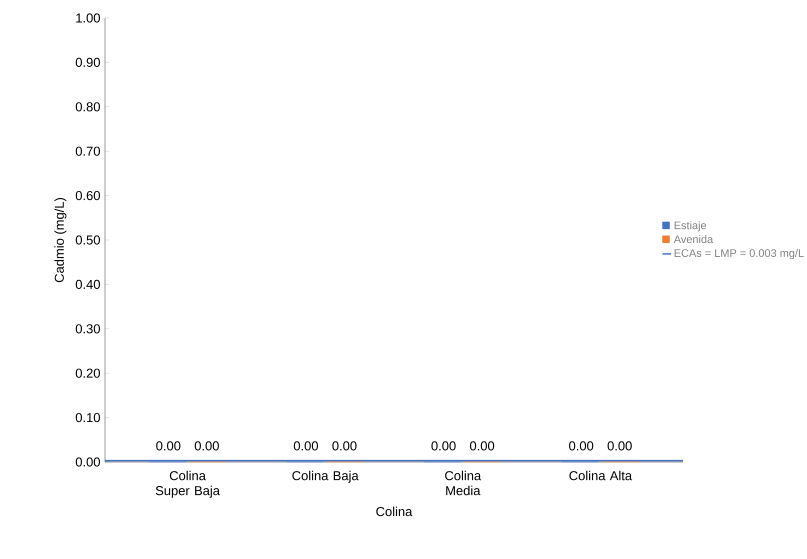 The image size is (807, 559). Describe the element at coordinates (188, 484) in the screenshot. I see `x-tick-label: Colina Super Baja` at that location.